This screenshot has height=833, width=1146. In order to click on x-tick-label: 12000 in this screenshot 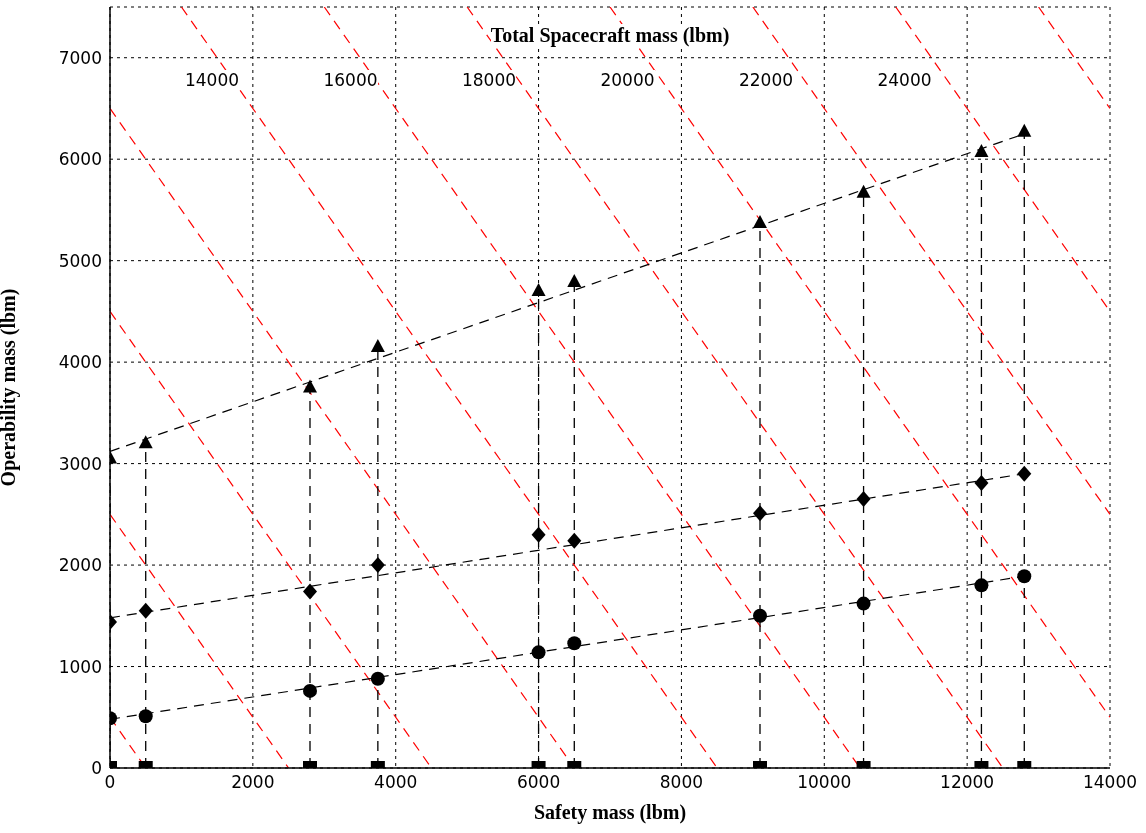, I will do `click(967, 782)`.